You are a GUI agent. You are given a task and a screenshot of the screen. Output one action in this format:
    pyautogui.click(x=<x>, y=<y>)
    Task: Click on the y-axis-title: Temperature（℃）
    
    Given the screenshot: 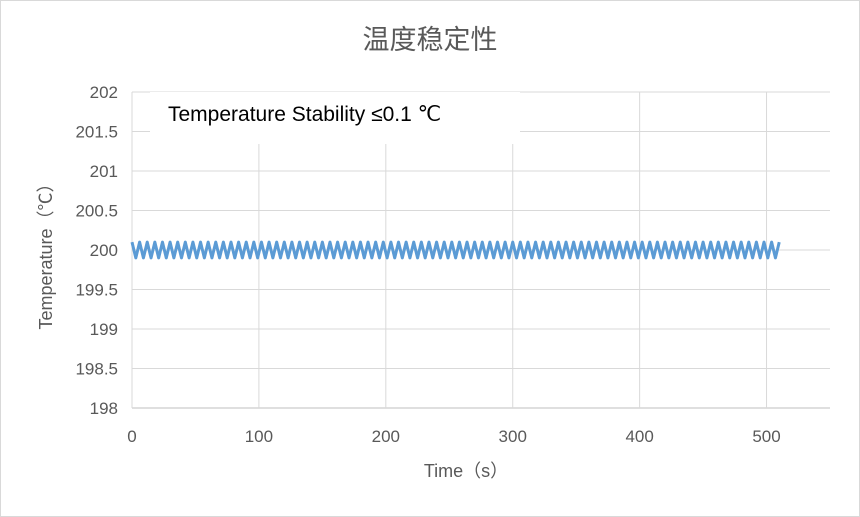 What is the action you would take?
    pyautogui.click(x=46, y=251)
    